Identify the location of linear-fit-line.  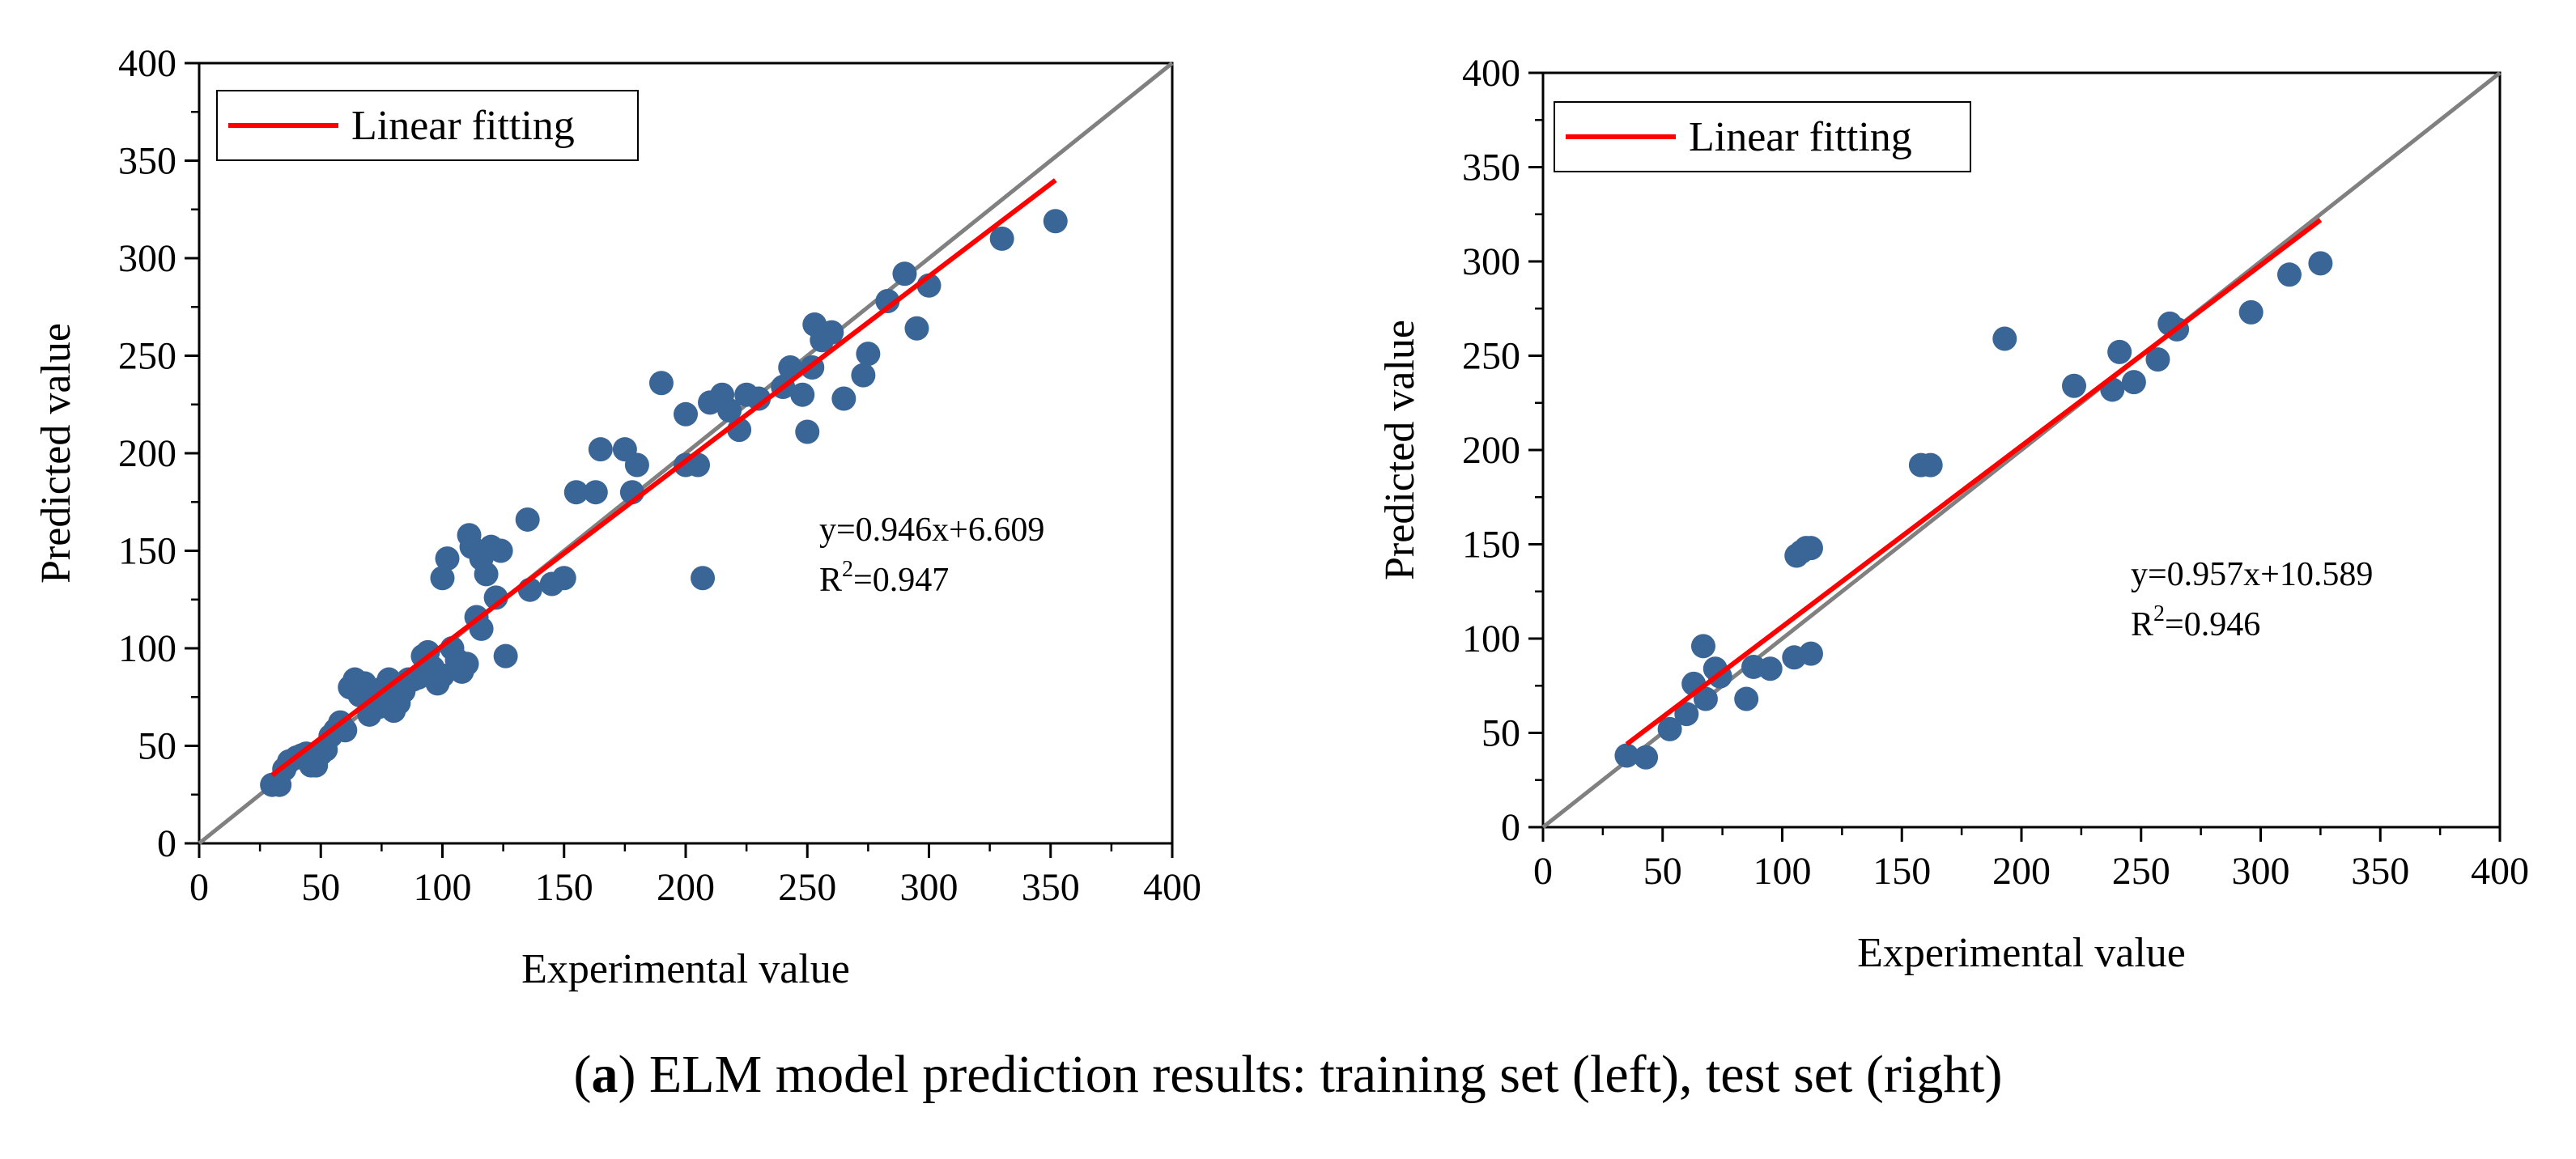
(1974, 482).